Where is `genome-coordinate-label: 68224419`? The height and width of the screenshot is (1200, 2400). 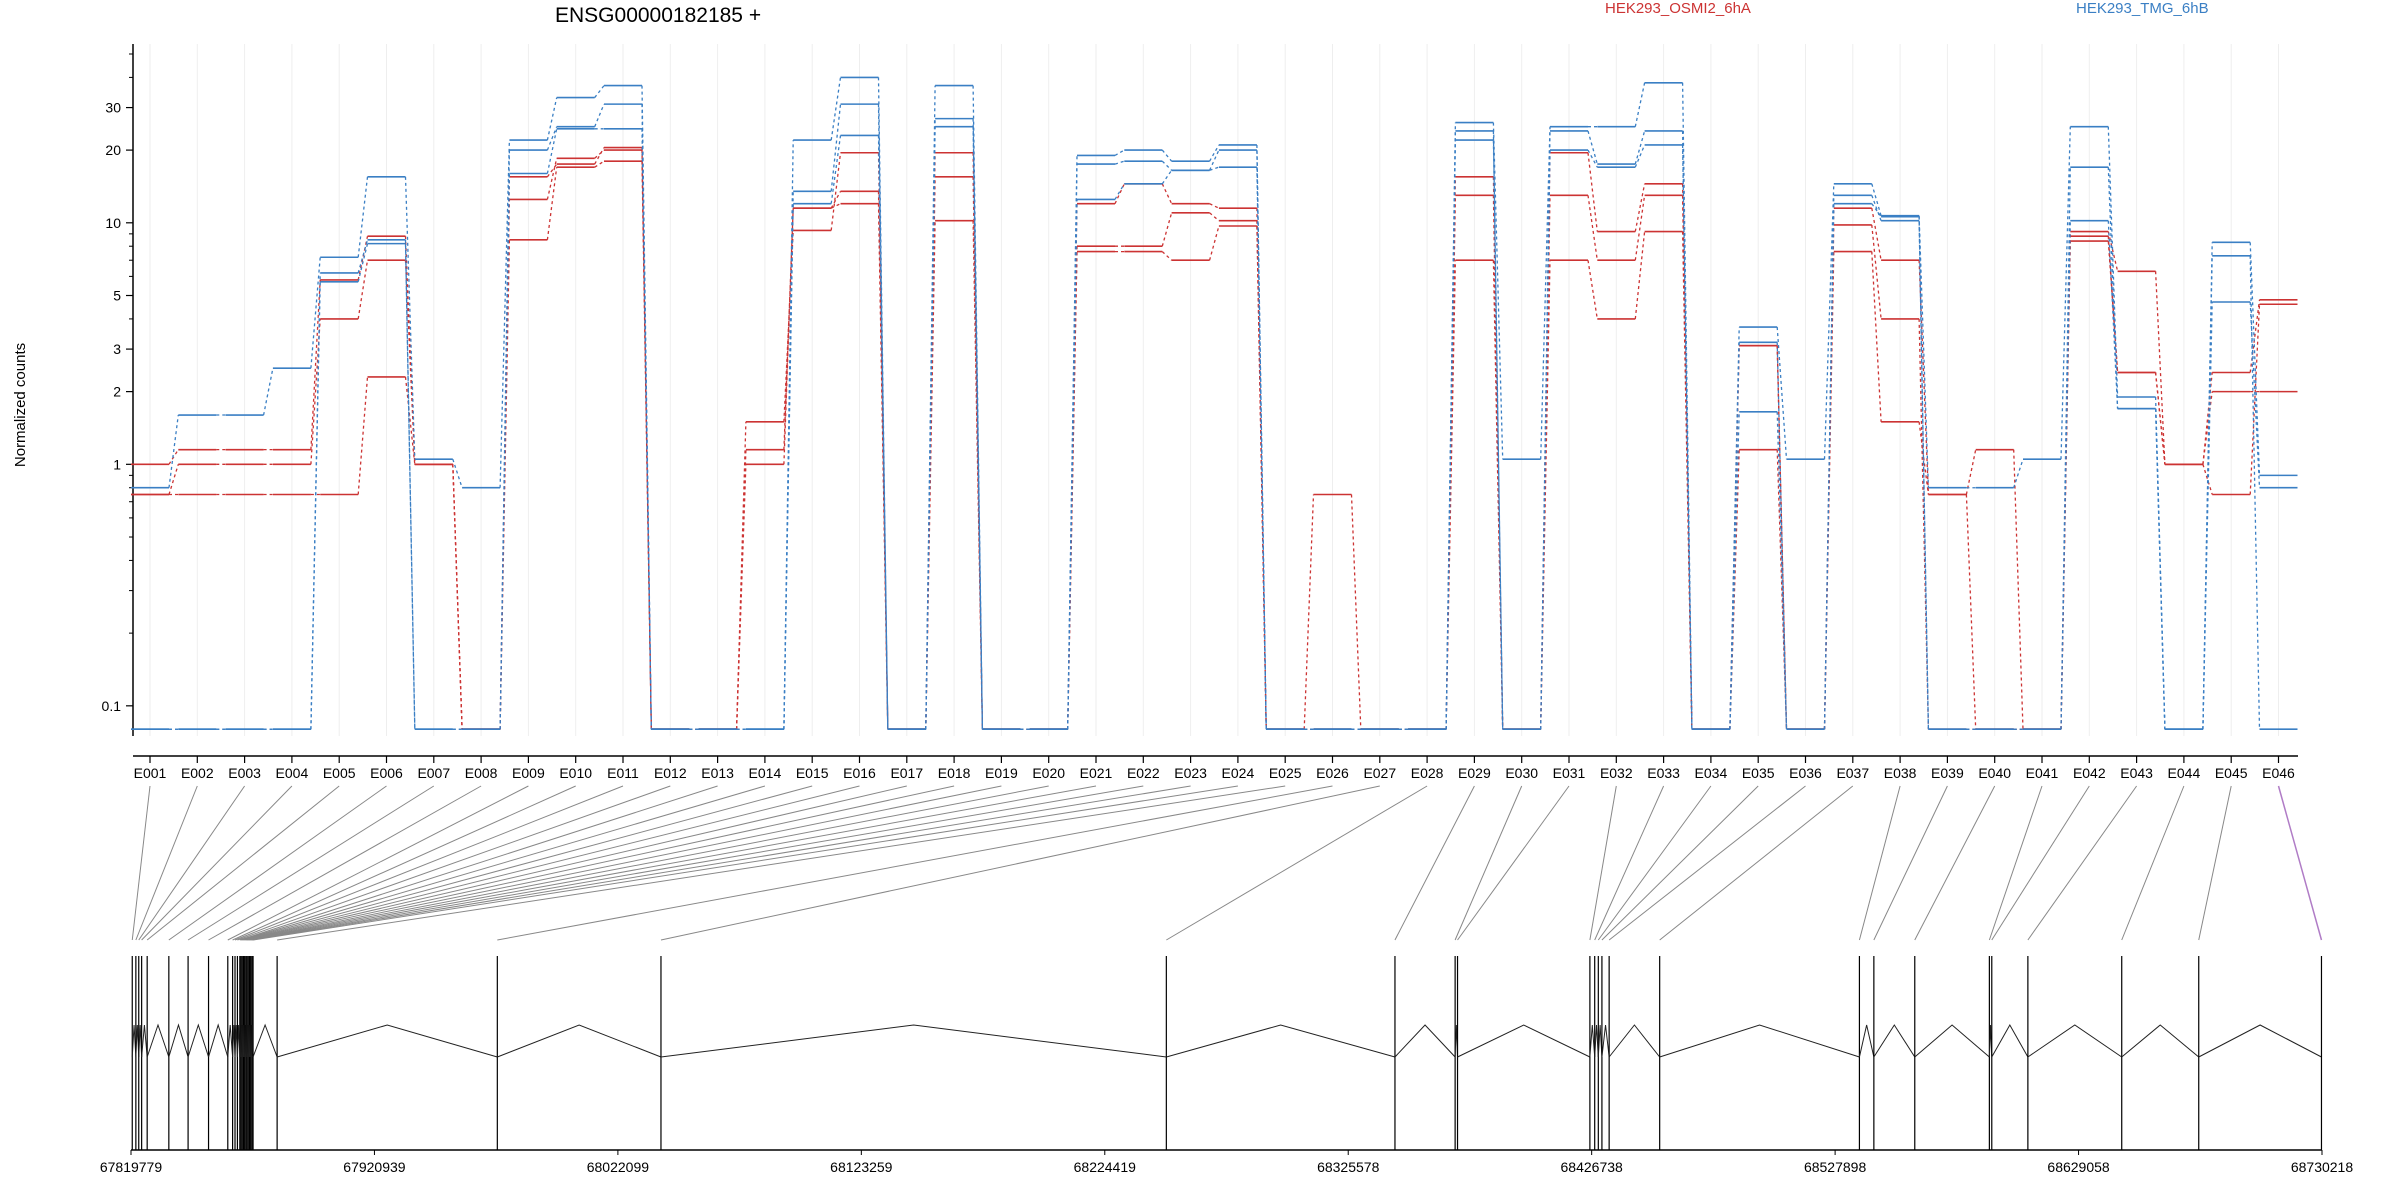 genome-coordinate-label: 68224419 is located at coordinates (1105, 1167).